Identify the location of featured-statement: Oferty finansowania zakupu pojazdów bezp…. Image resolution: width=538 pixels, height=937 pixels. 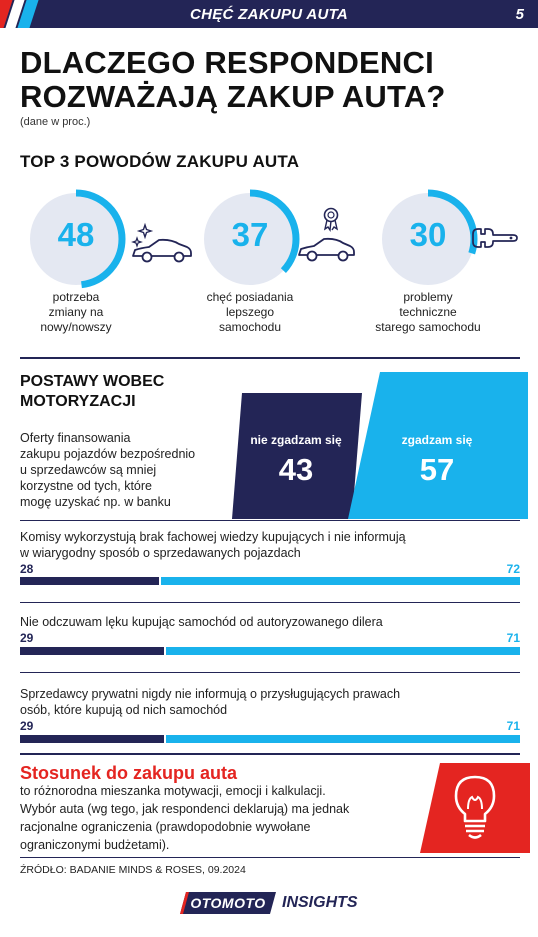
(125, 470).